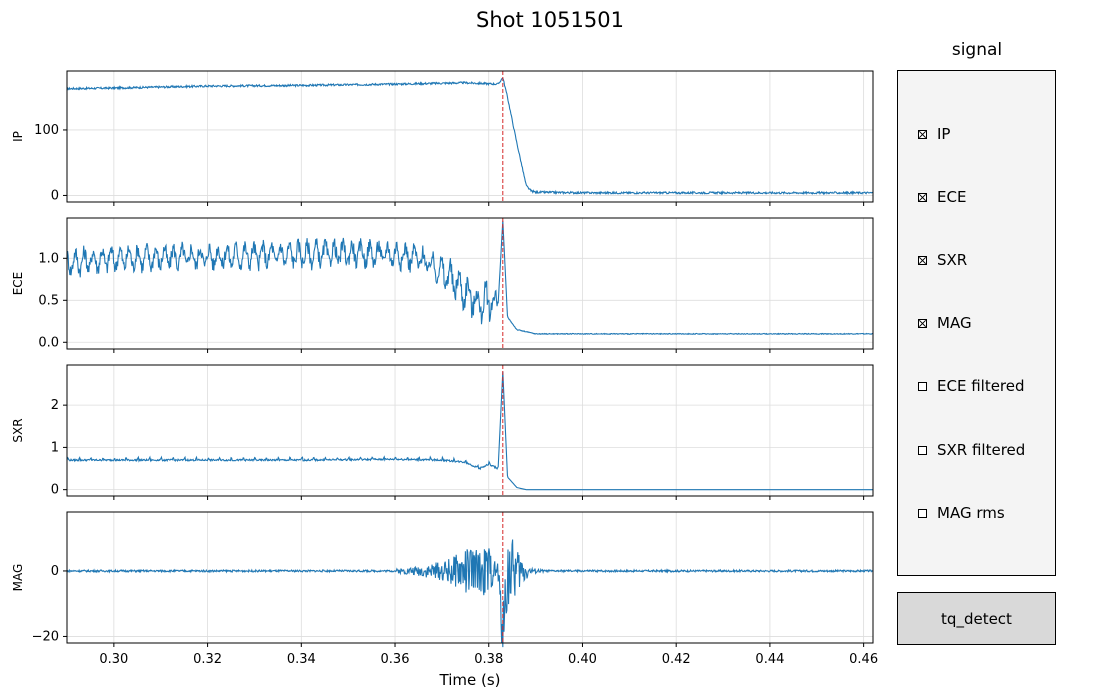 The width and height of the screenshot is (1100, 700). I want to click on y-tick-label: −20, so click(45, 636).